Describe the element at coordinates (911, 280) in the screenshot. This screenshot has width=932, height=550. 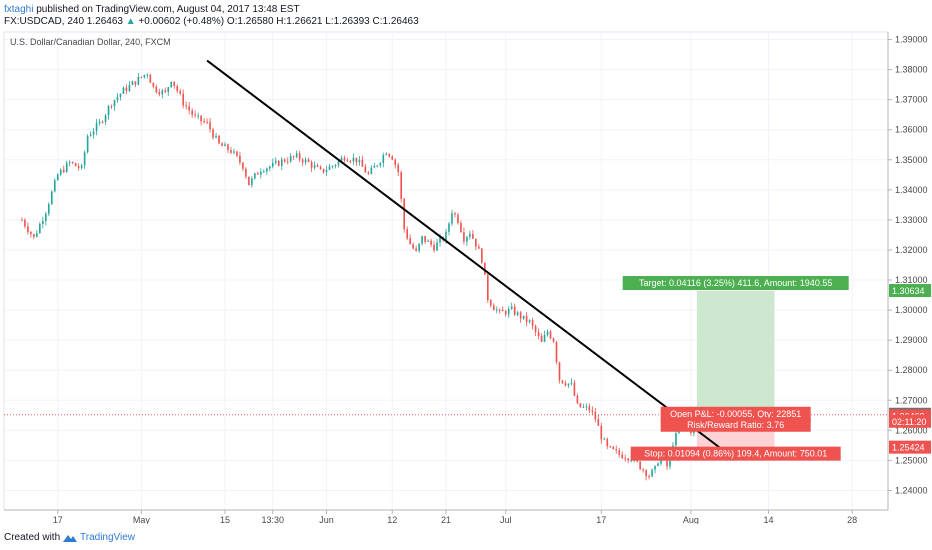
I see `y-tick-label: 1.31000` at that location.